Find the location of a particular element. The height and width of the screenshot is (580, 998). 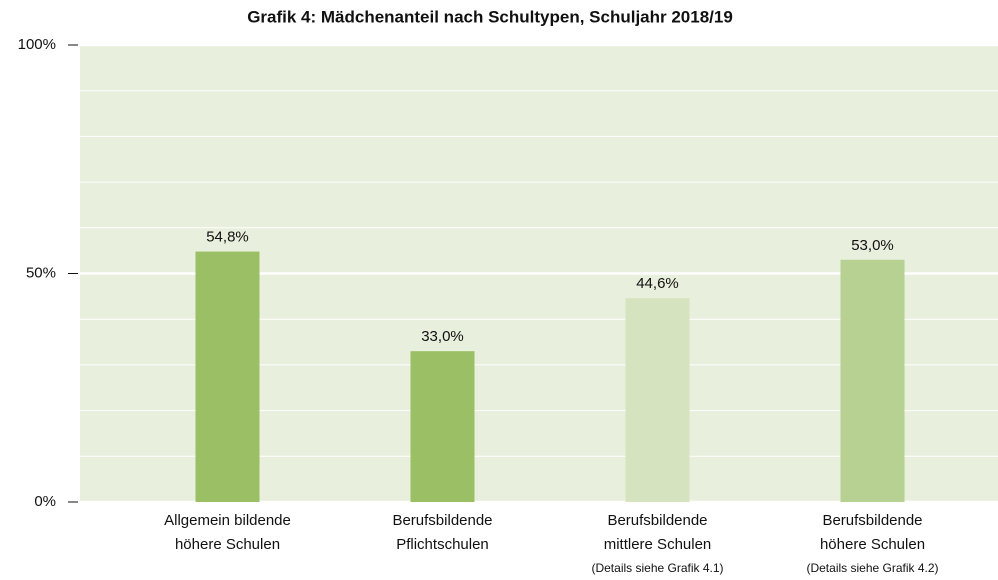

y-tick-label: 50% is located at coordinates (41, 272).